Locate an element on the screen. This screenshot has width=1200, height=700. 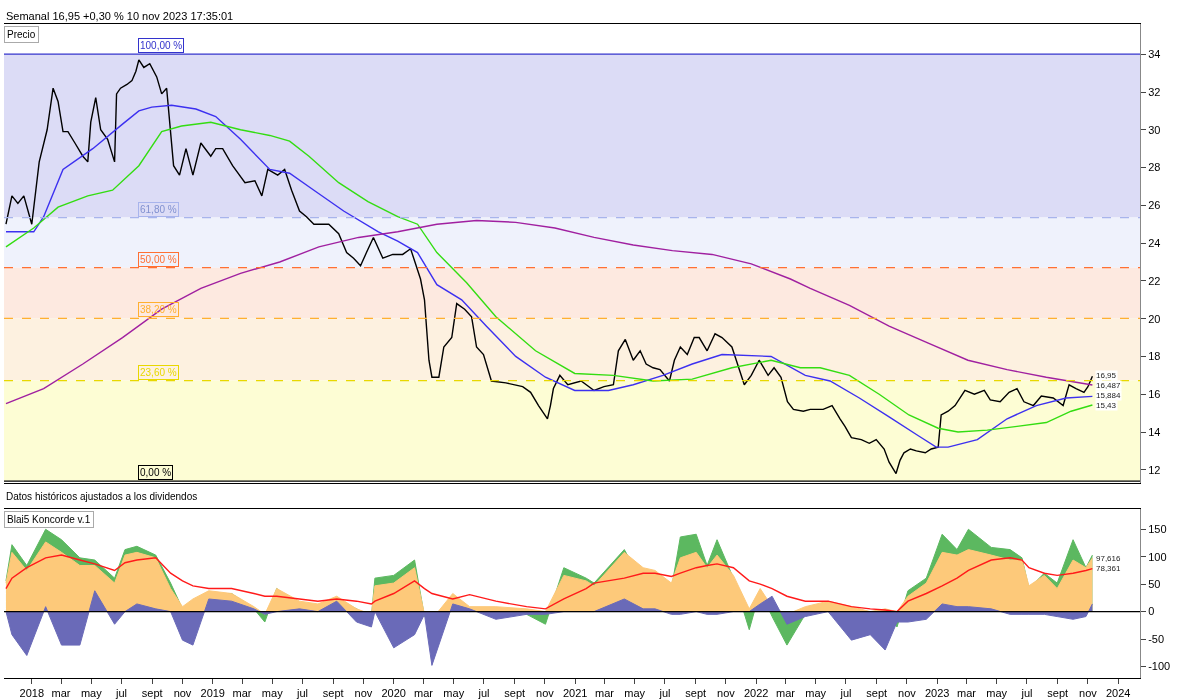
text: Datos históricos ajustados a los dividendos is located at coordinates (102, 496).